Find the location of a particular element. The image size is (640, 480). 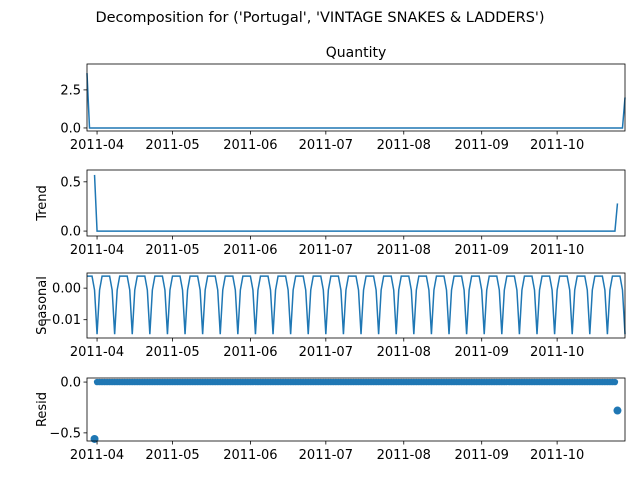

observed-axes-frame is located at coordinates (356, 97).